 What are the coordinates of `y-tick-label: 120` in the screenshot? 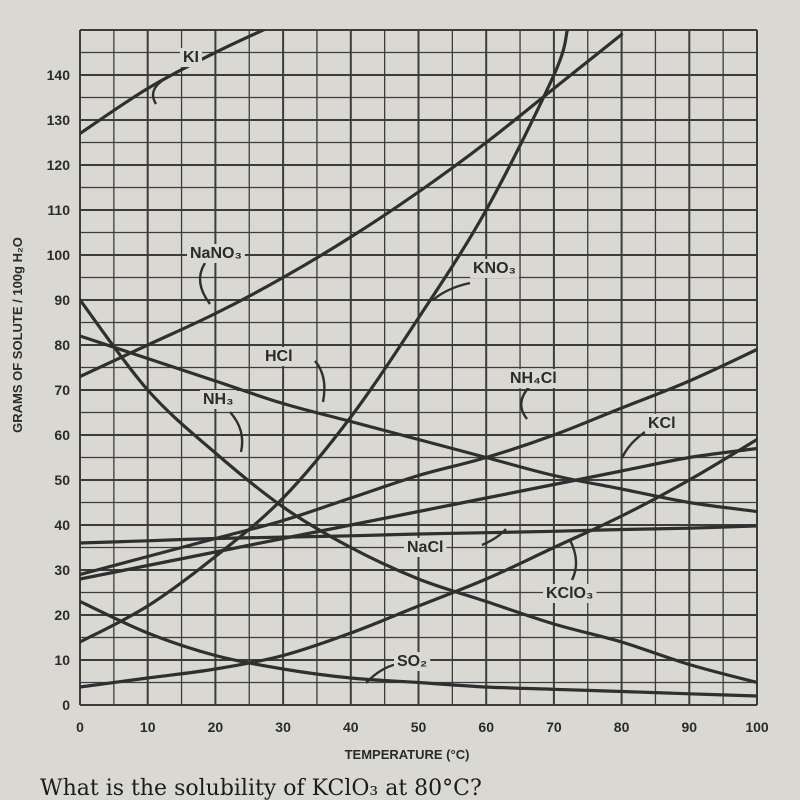 It's located at (59, 165).